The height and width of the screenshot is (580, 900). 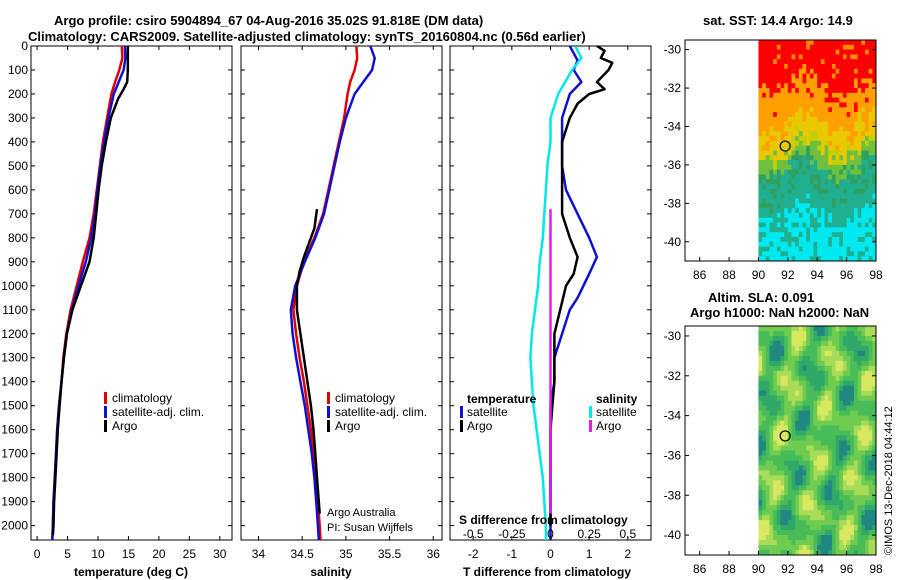 I want to click on lat-tick-label: -30, so click(x=673, y=336).